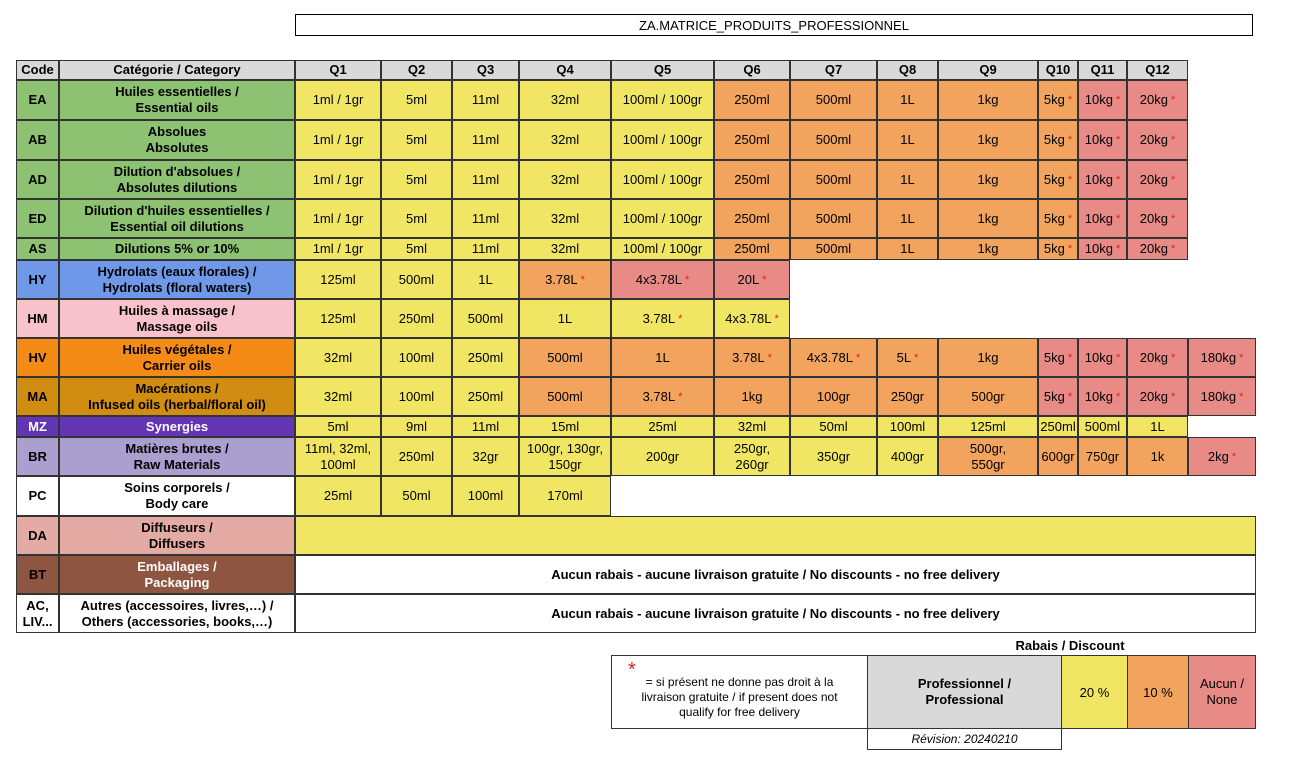 This screenshot has height=770, width=1294. I want to click on quantity-cell: 5kg *, so click(1058, 249).